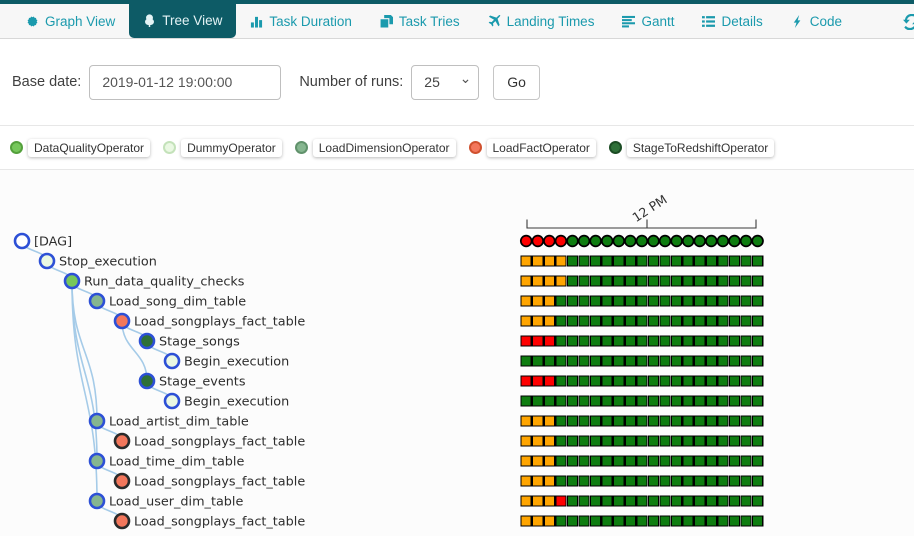 This screenshot has height=541, width=914. I want to click on tab-graph-view: Graph View, so click(70, 21).